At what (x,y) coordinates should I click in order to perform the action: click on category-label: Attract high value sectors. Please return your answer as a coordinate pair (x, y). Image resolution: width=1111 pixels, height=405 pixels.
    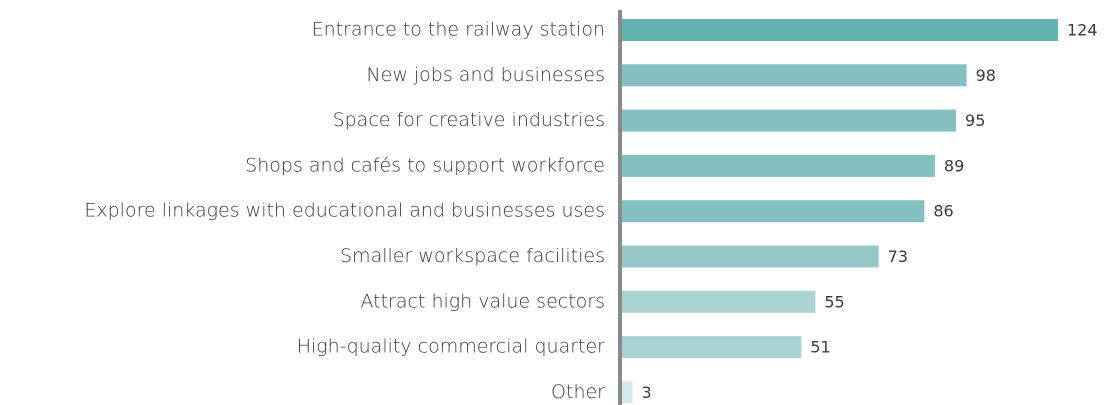
    Looking at the image, I should click on (482, 301).